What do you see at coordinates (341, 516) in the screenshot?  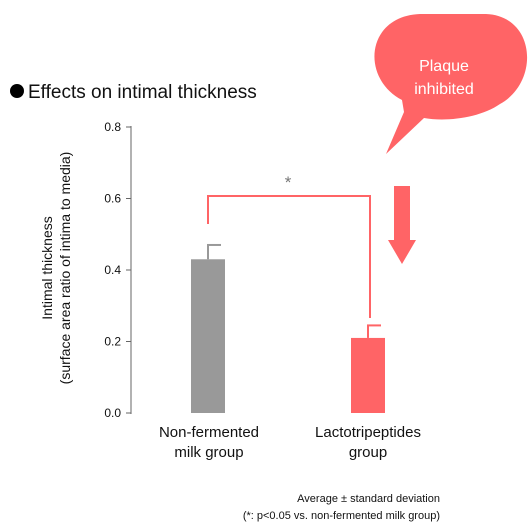 I see `footnote-line2: (*: p<0.05 vs. non-fermented milk group)` at bounding box center [341, 516].